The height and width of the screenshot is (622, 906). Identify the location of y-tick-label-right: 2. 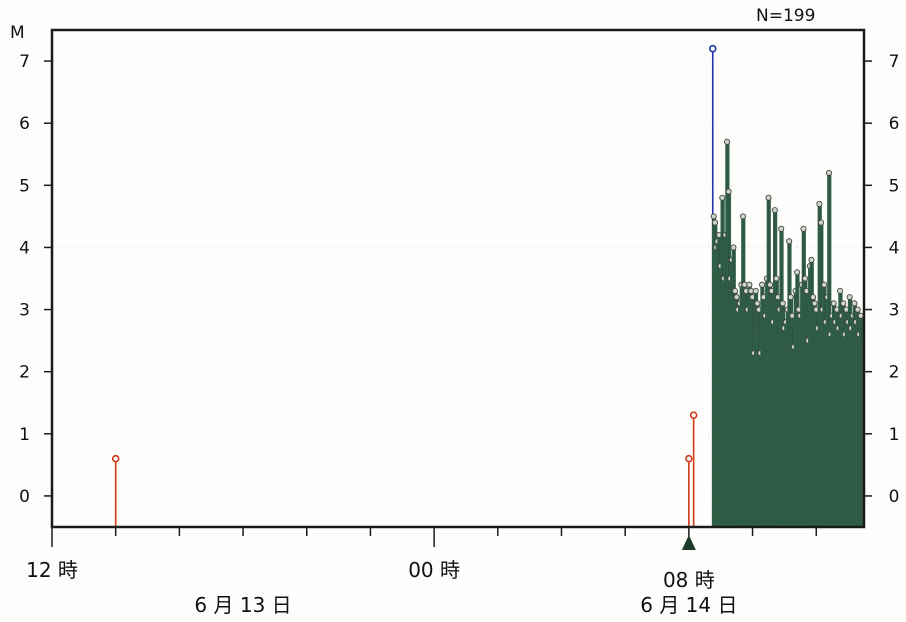
(894, 373).